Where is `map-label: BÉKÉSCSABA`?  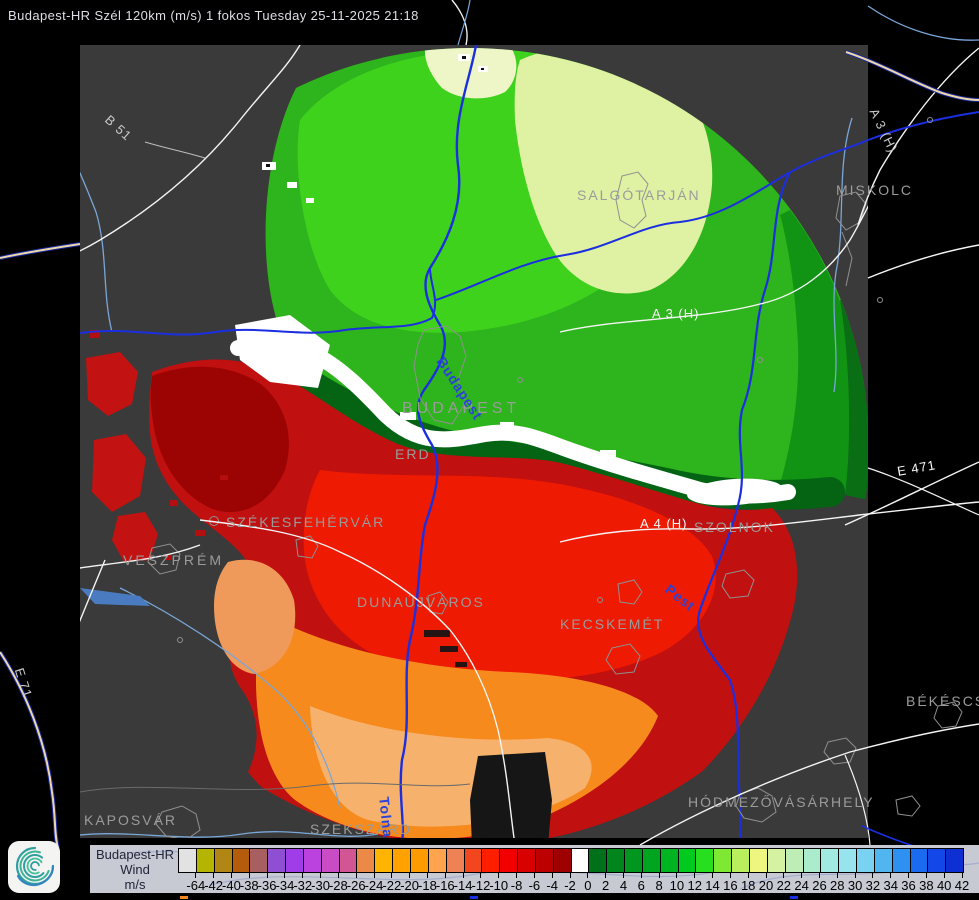
map-label: BÉKÉSCSABA is located at coordinates (942, 701).